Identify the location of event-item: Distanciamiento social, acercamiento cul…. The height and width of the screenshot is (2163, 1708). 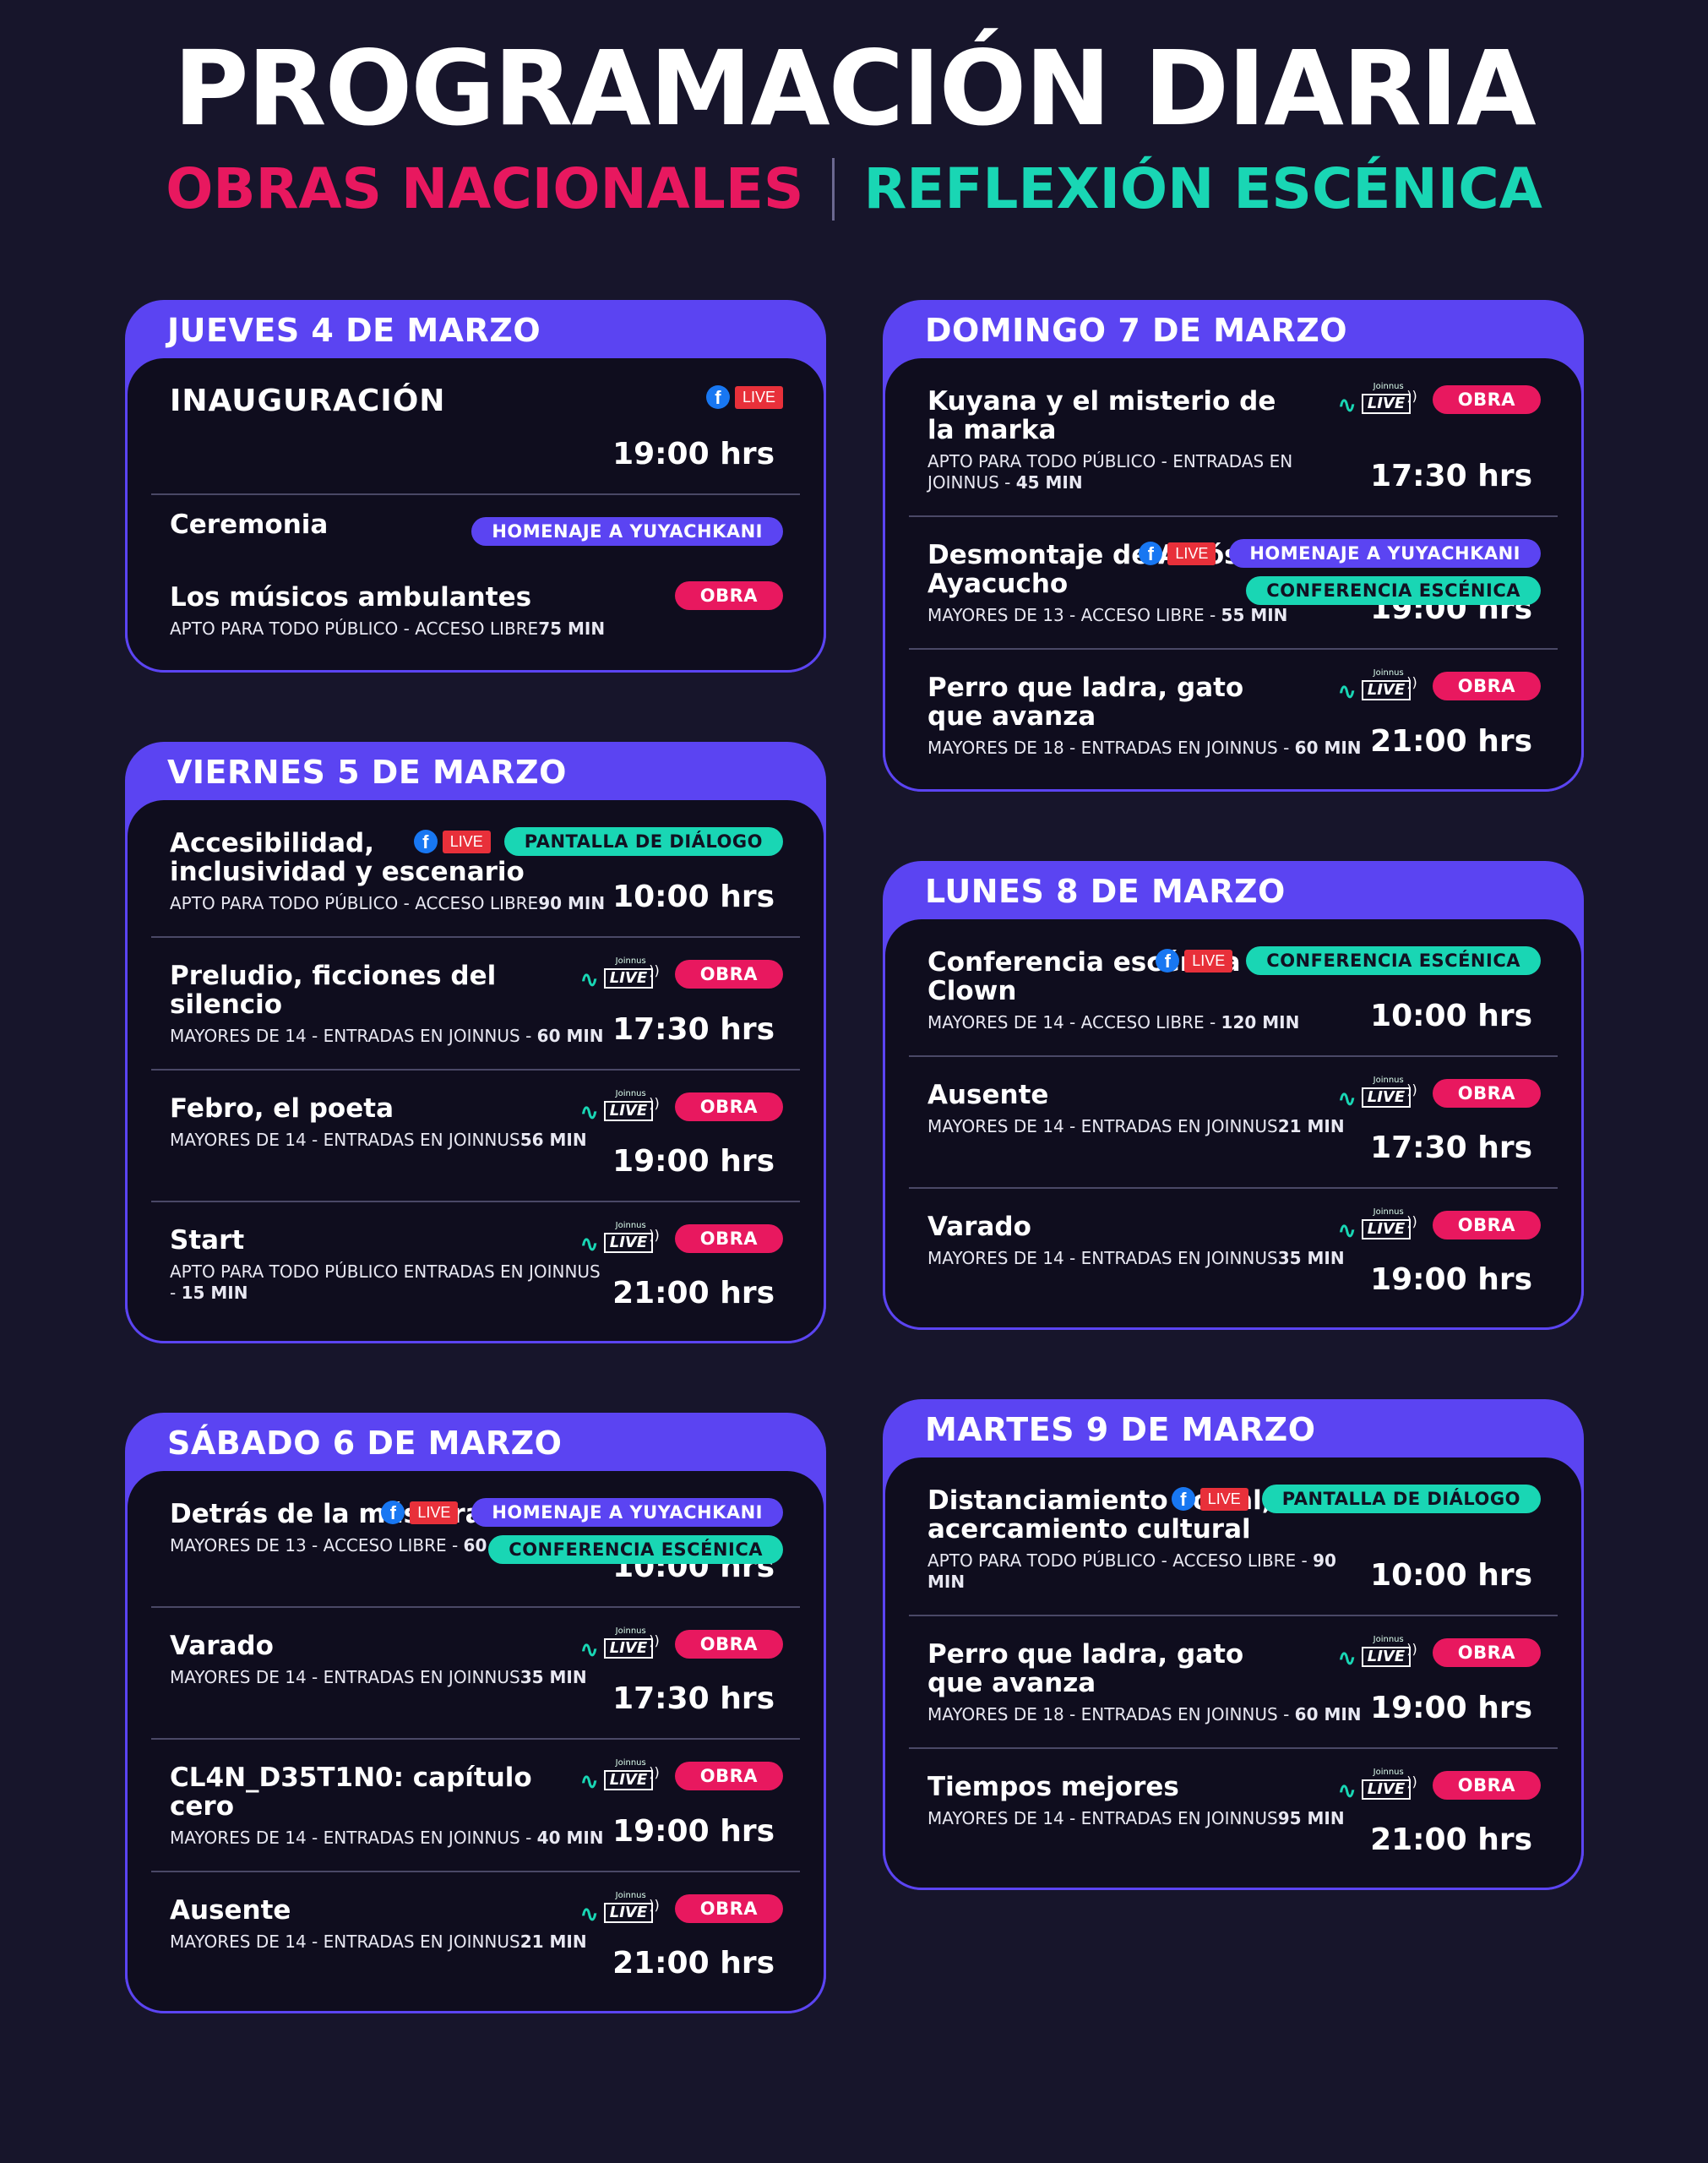
(1233, 1539).